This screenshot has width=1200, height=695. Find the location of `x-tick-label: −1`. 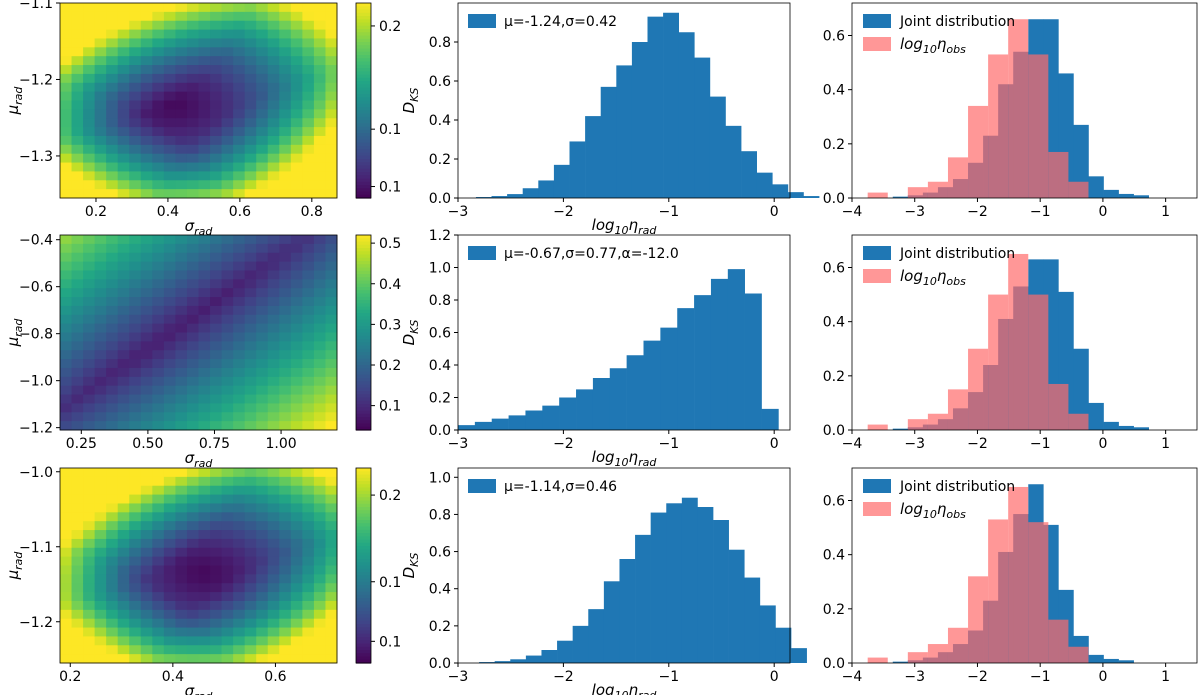

x-tick-label: −1 is located at coordinates (668, 444).